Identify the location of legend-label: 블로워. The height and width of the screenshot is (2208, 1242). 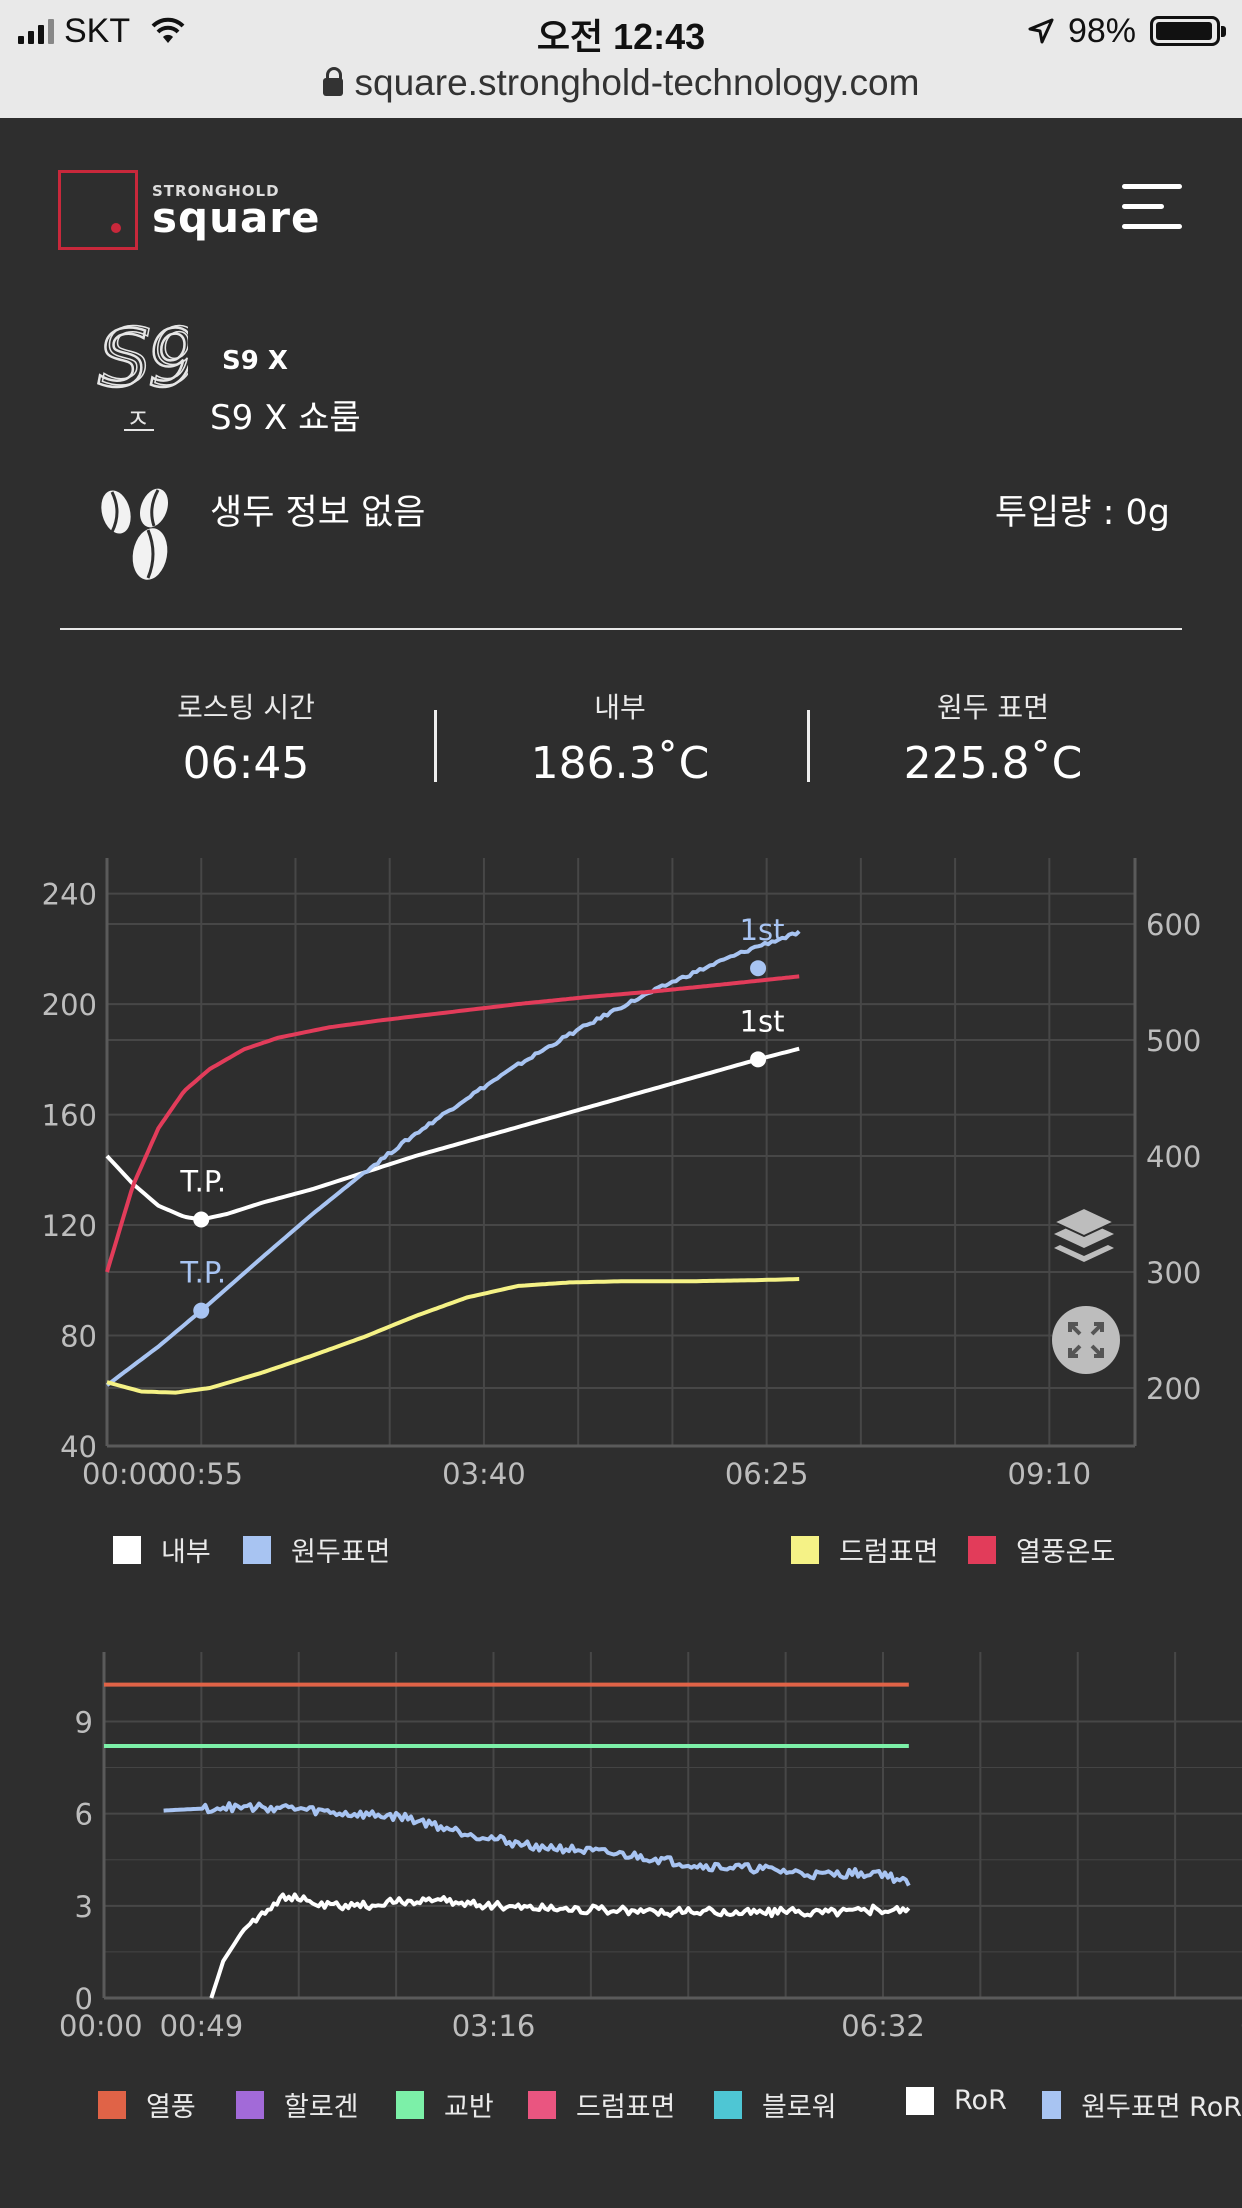
(799, 2107).